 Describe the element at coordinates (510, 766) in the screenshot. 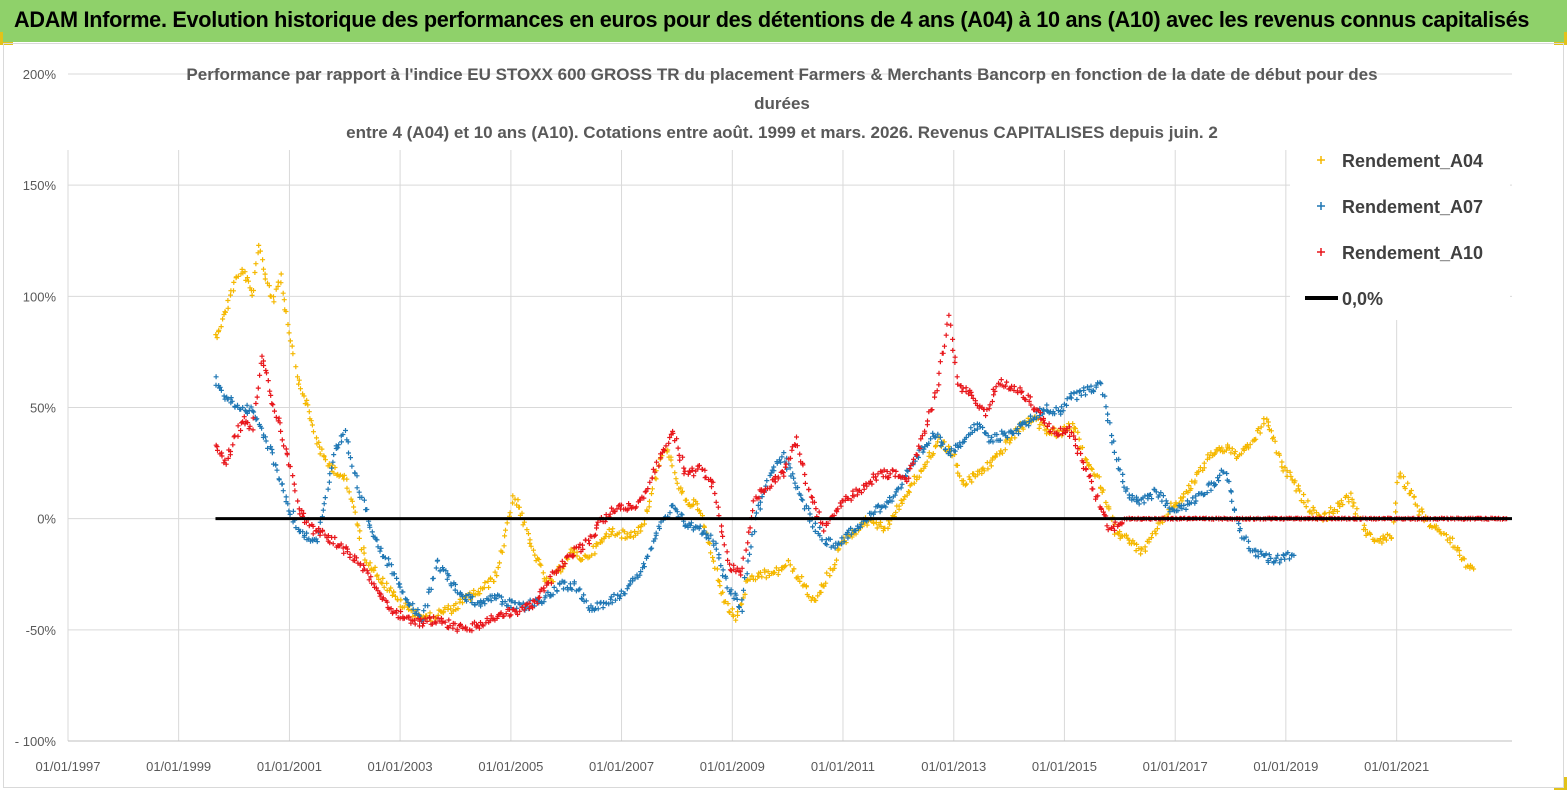

I see `x-tick-label: 01/01/2005` at that location.